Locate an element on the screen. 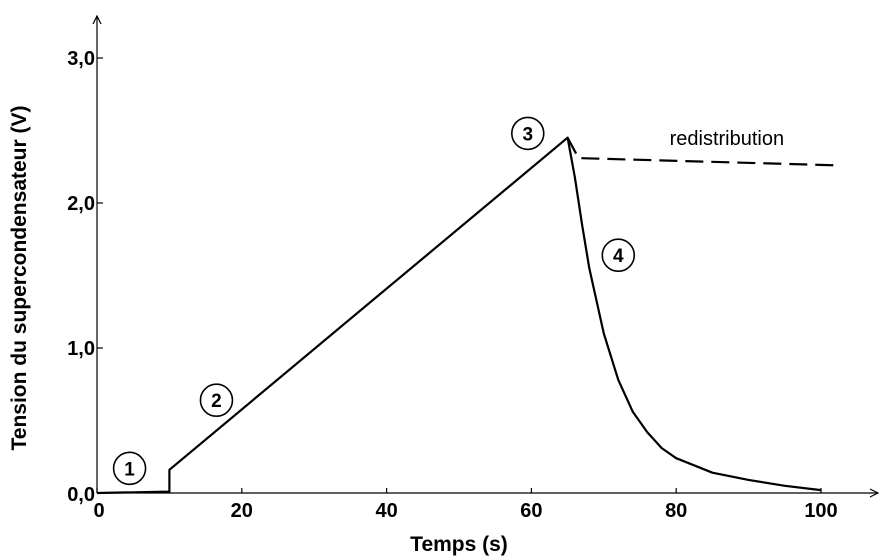 Image resolution: width=885 pixels, height=557 pixels. x-tick-label: 60 is located at coordinates (531, 511).